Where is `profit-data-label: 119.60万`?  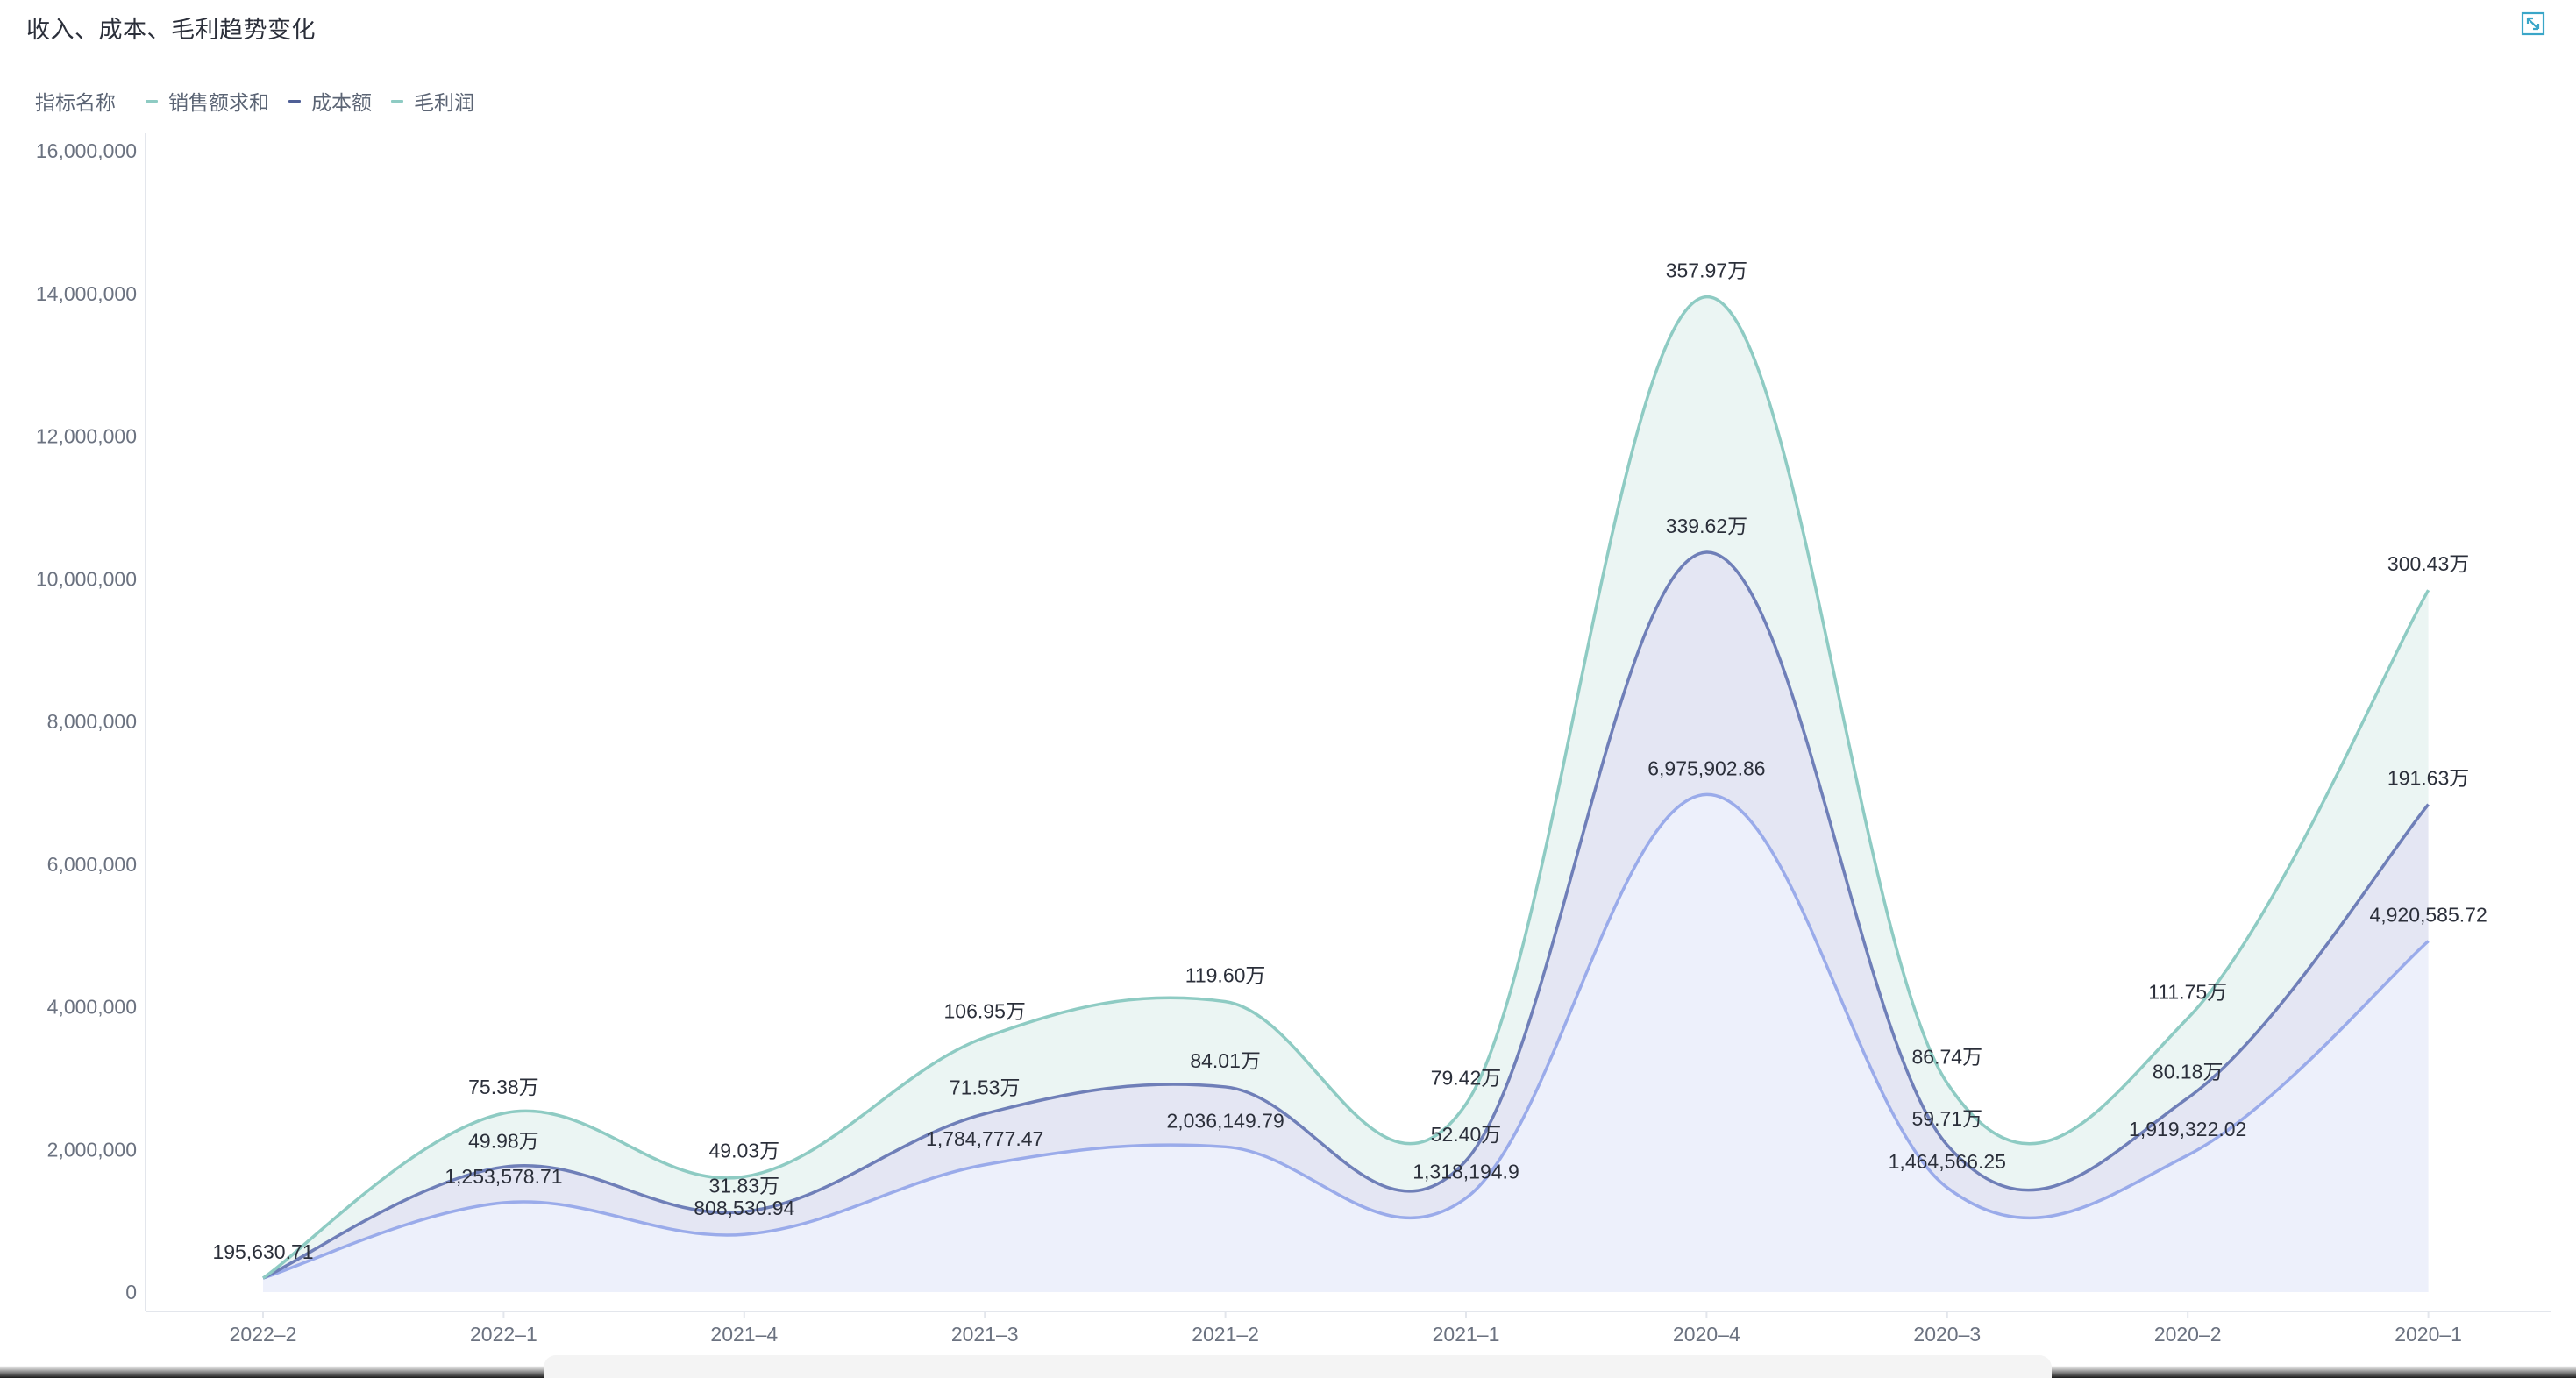 profit-data-label: 119.60万 is located at coordinates (1225, 976).